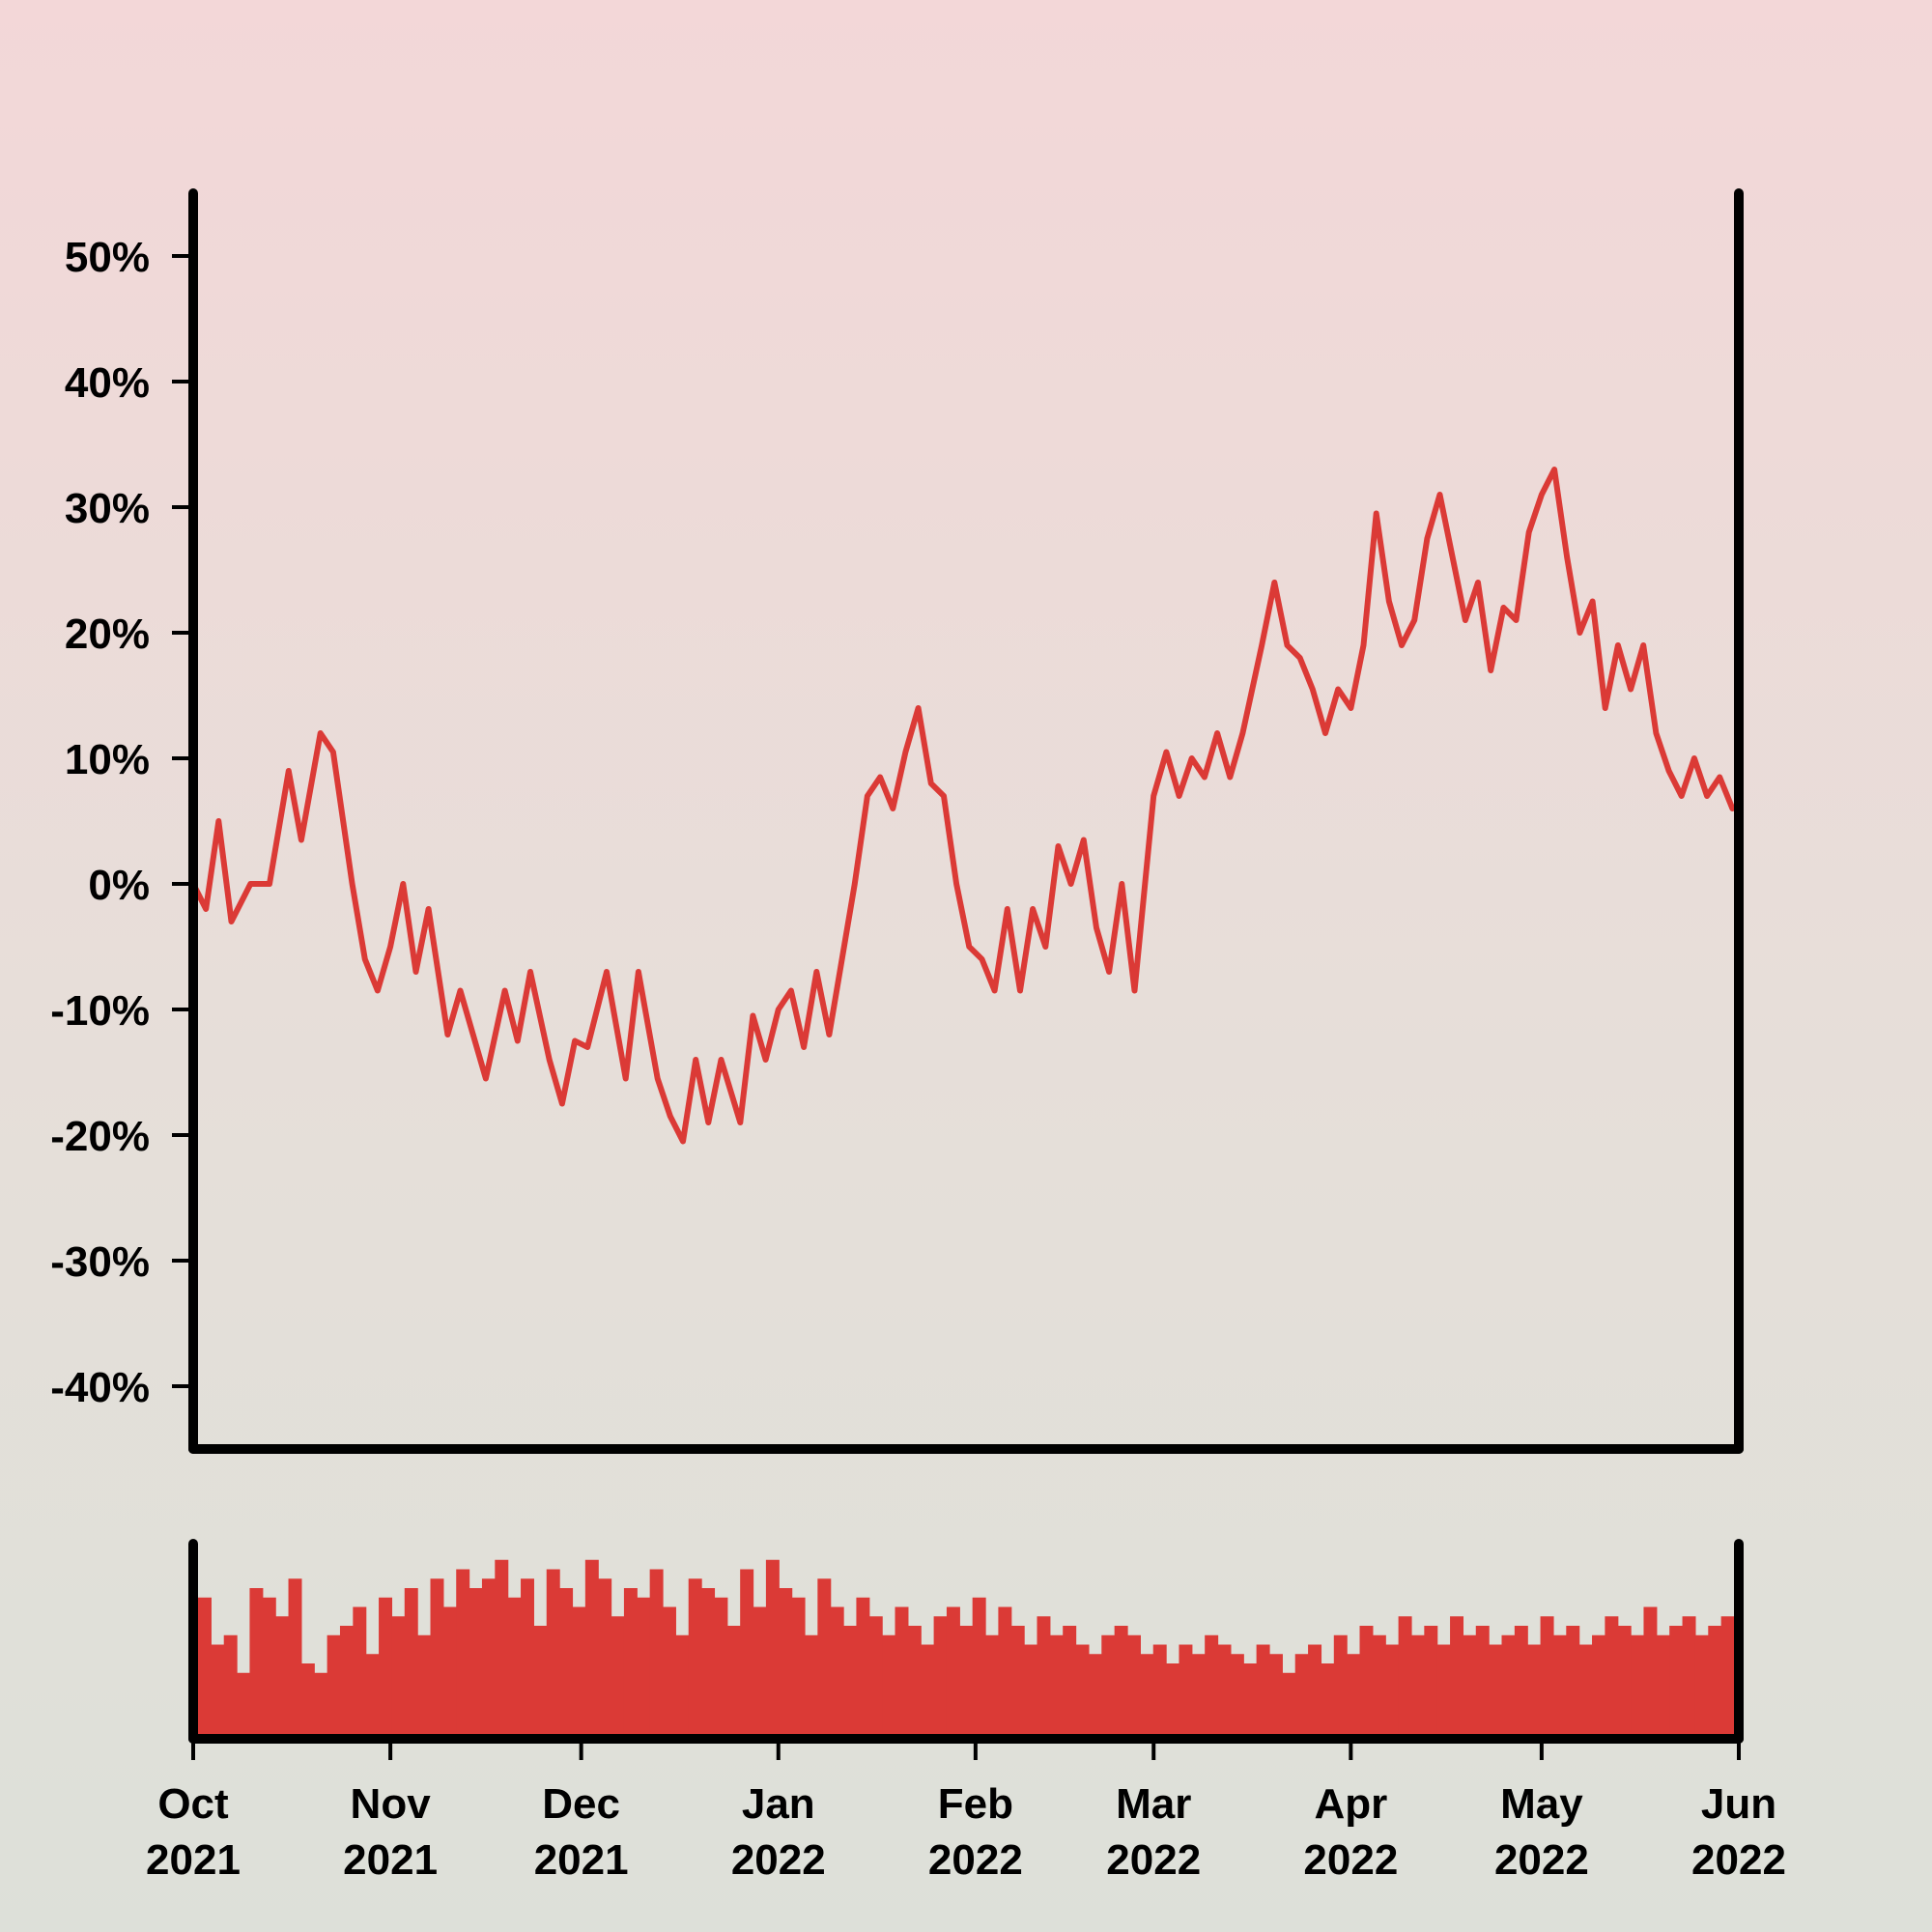  Describe the element at coordinates (119, 885) in the screenshot. I see `y-tick-label: 0%` at that location.